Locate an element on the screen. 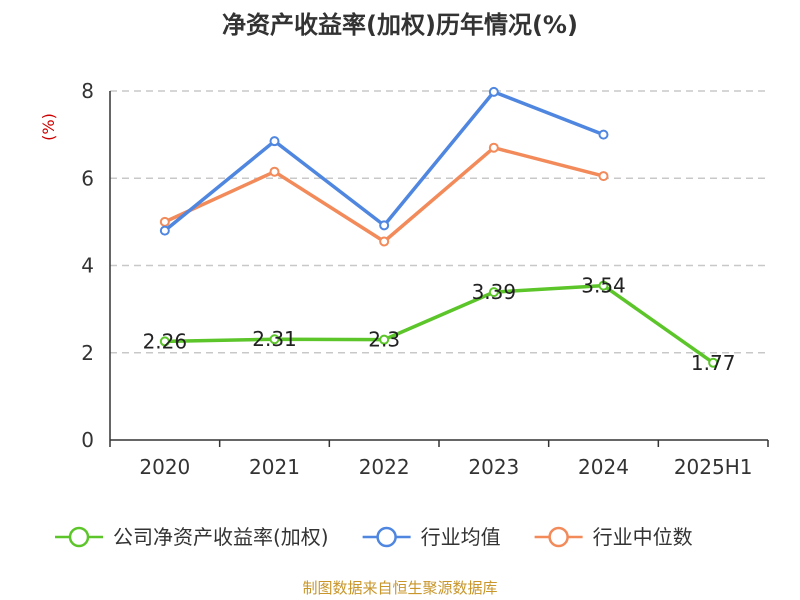 The width and height of the screenshot is (800, 600). data-label: 2.3 is located at coordinates (384, 340).